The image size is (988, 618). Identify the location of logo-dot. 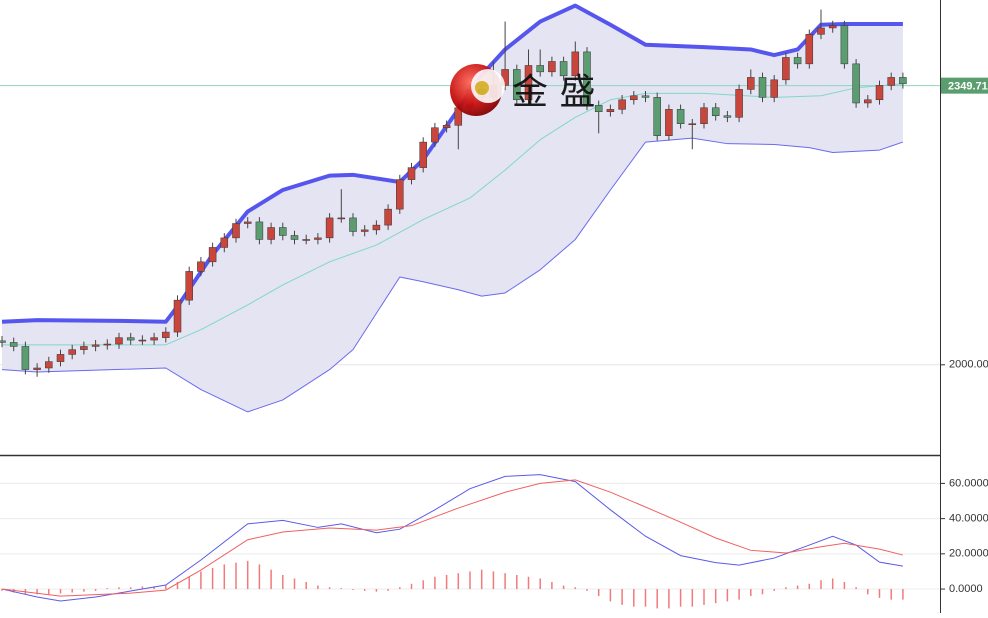
(482, 88).